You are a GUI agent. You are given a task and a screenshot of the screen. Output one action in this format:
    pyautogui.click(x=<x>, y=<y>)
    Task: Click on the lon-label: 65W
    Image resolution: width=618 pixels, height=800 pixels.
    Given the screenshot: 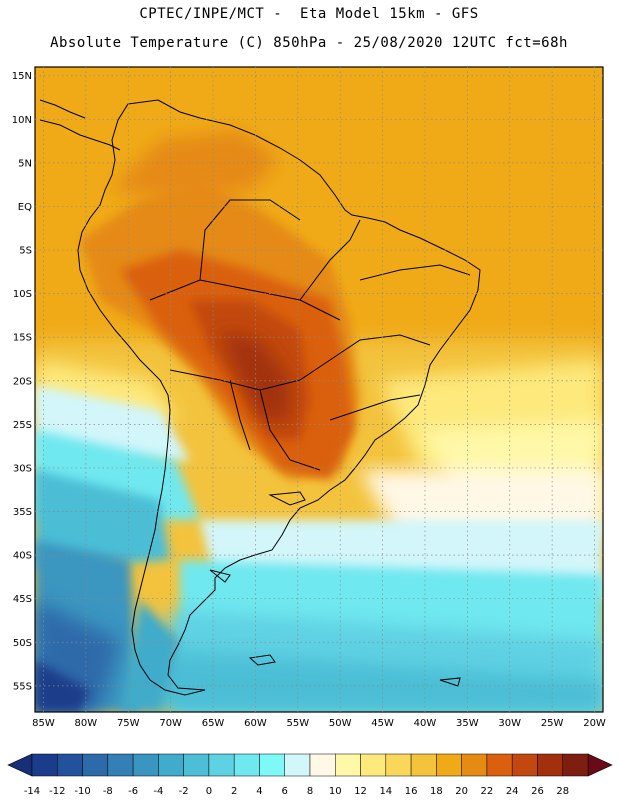 What is the action you would take?
    pyautogui.click(x=213, y=723)
    